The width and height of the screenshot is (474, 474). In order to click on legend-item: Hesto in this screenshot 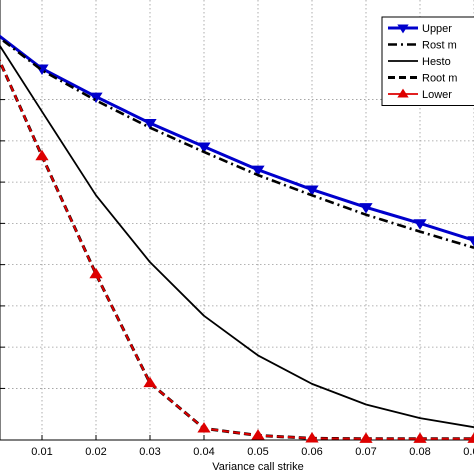, I will do `click(419, 62)`.